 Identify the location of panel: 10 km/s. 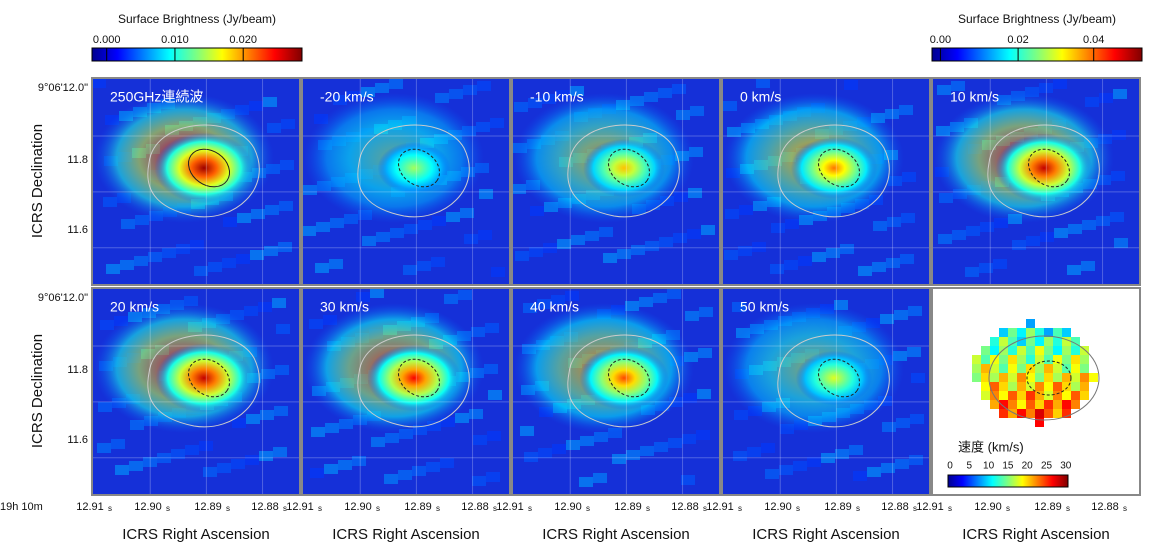
(1036, 181).